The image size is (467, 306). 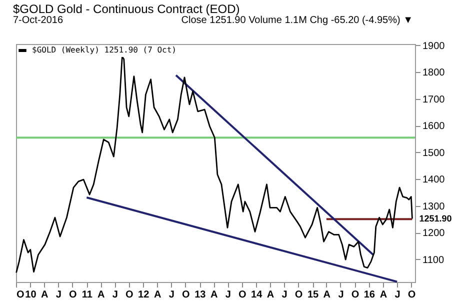 I want to click on chart-title: $GOLD Gold - Continuous Contract (EOD), so click(x=127, y=9).